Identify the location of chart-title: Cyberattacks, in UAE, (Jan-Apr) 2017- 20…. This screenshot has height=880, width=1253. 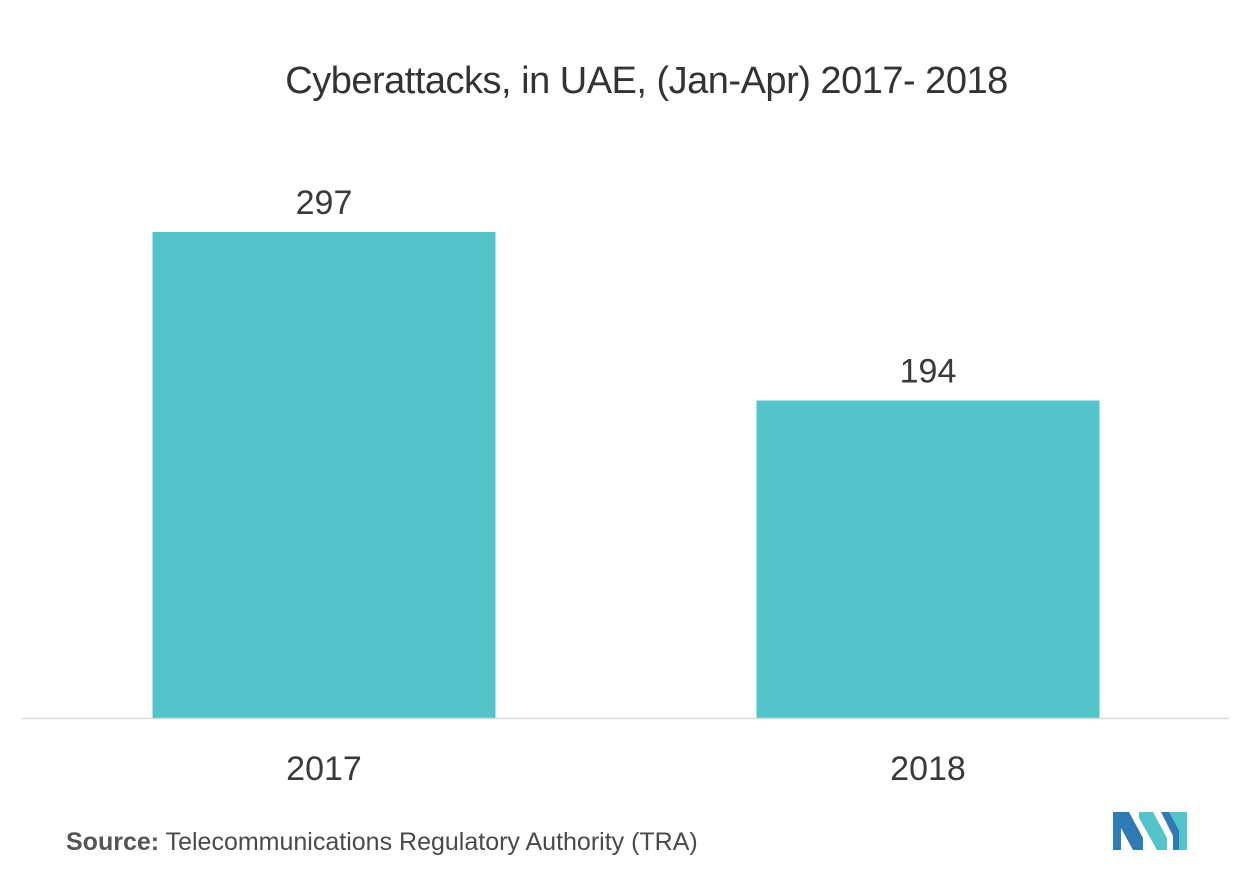
(646, 81).